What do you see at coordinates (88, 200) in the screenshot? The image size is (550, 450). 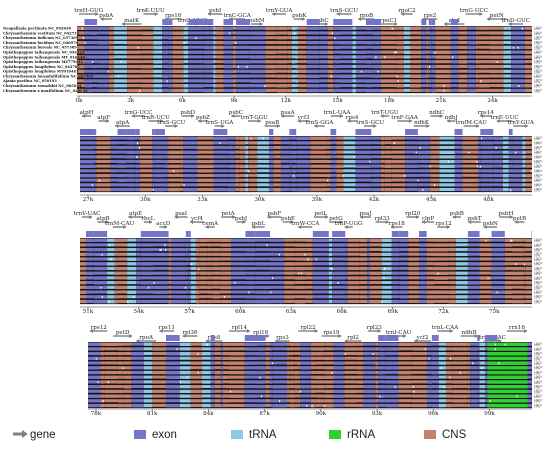 I see `axis-tick-label: 27k` at bounding box center [88, 200].